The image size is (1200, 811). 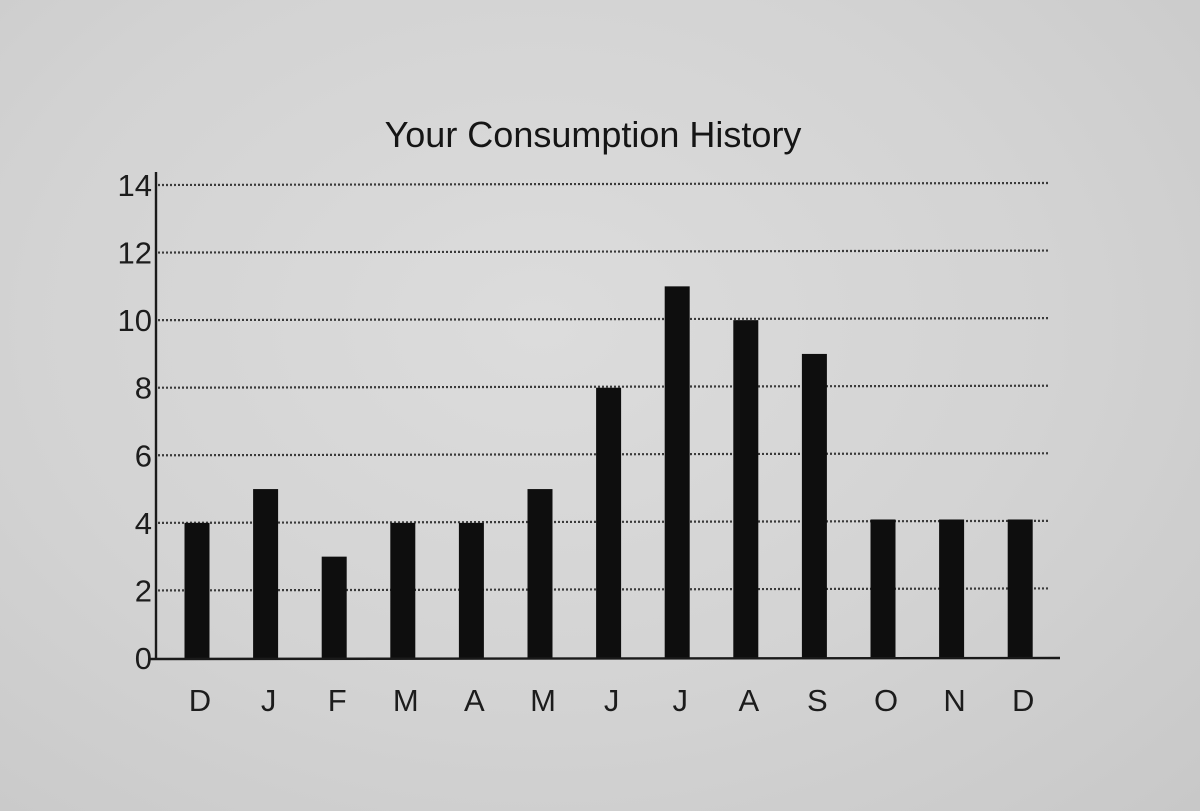 I want to click on x-category-label: O, so click(x=886, y=700).